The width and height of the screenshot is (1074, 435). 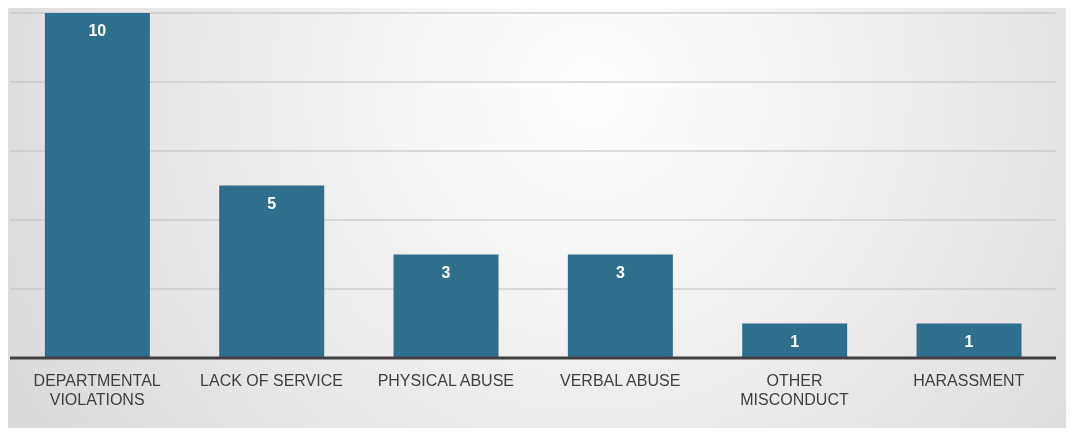 What do you see at coordinates (969, 380) in the screenshot?
I see `x-tick-label: HARASSMENT` at bounding box center [969, 380].